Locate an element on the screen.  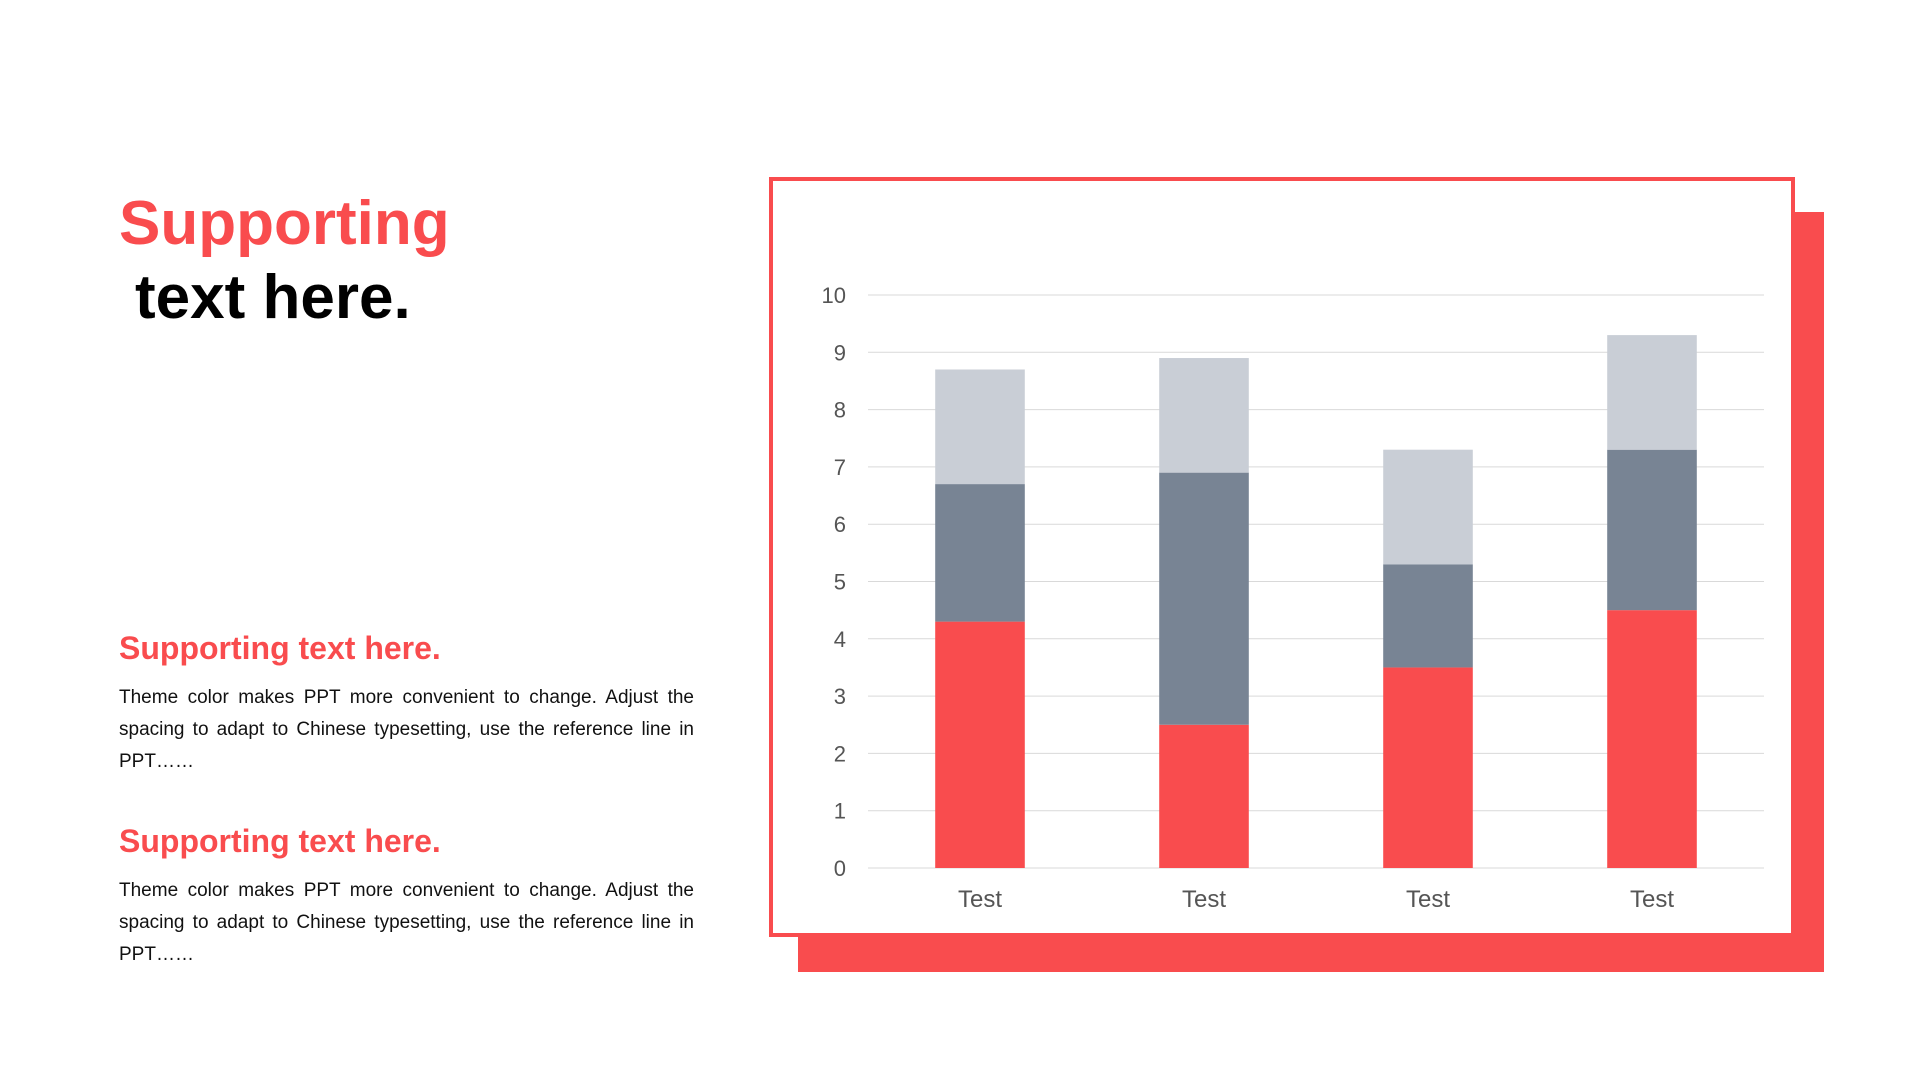
title-line-1: Supporting is located at coordinates (284, 223).